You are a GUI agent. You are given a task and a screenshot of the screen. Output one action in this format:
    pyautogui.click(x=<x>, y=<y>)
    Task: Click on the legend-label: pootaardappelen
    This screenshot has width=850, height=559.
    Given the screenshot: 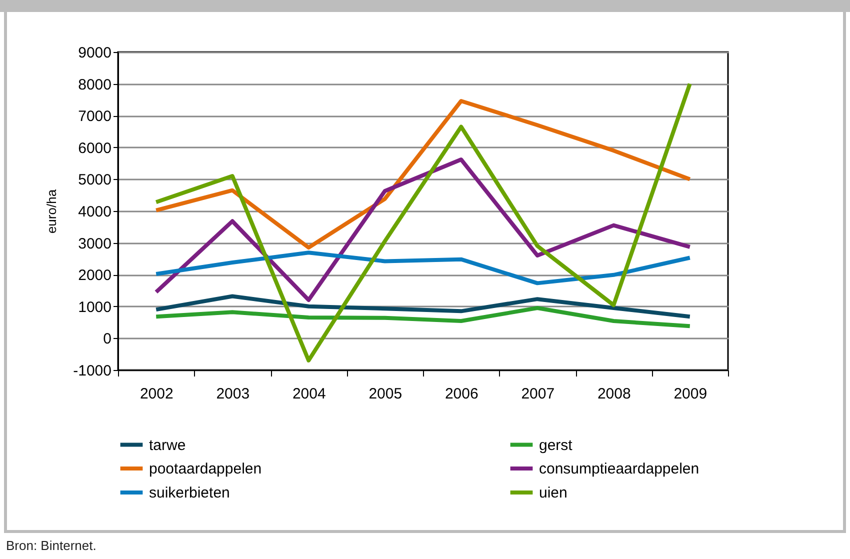 What is the action you would take?
    pyautogui.click(x=205, y=469)
    